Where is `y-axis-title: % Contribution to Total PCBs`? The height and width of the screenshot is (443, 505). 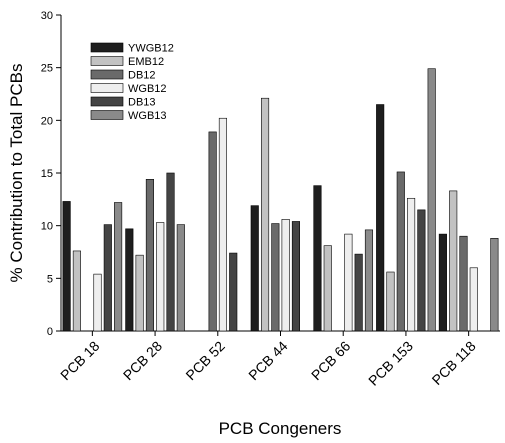
y-axis-title: % Contribution to Total PCBs is located at coordinates (16, 173).